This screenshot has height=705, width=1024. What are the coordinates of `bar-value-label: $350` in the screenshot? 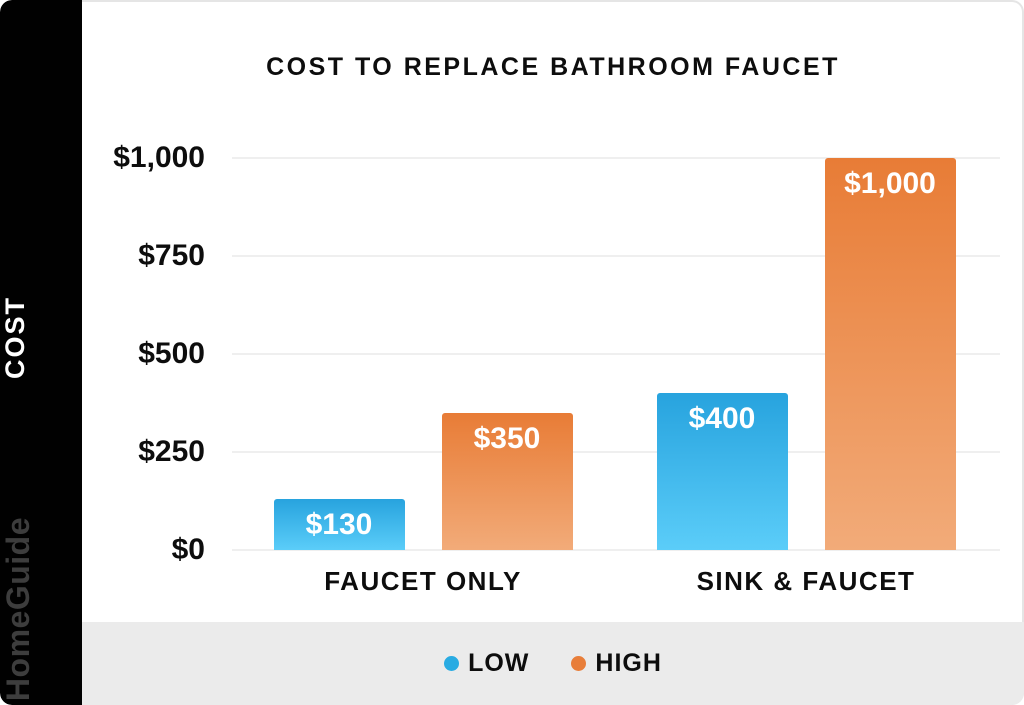 It's located at (507, 438).